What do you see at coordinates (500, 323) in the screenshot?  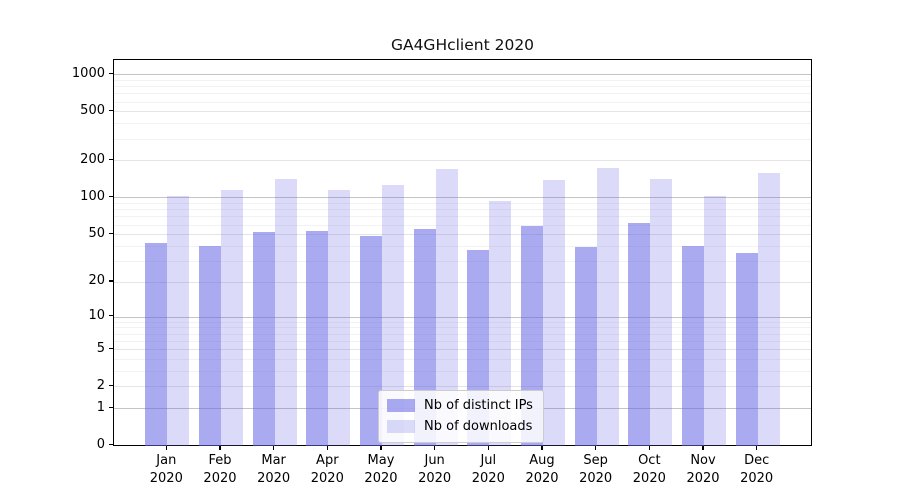 I see `bar-nb-of-downloads-jul` at bounding box center [500, 323].